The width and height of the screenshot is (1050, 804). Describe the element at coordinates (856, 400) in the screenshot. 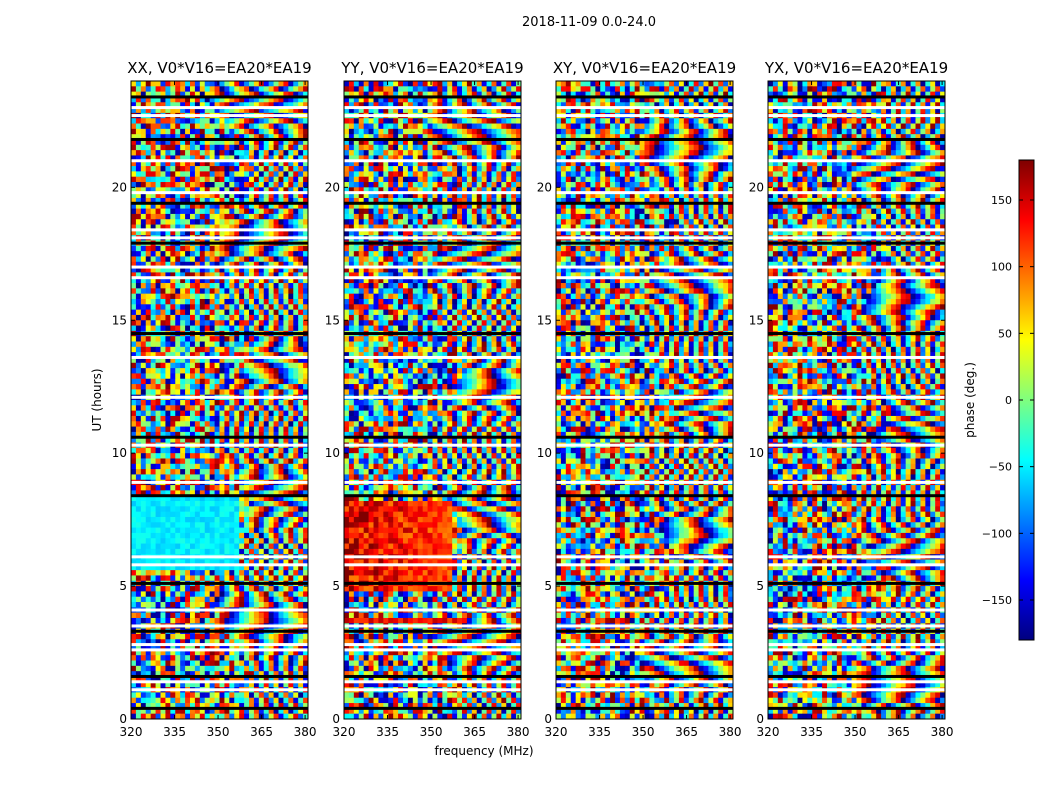

I see `phase-heatmap-yx` at that location.